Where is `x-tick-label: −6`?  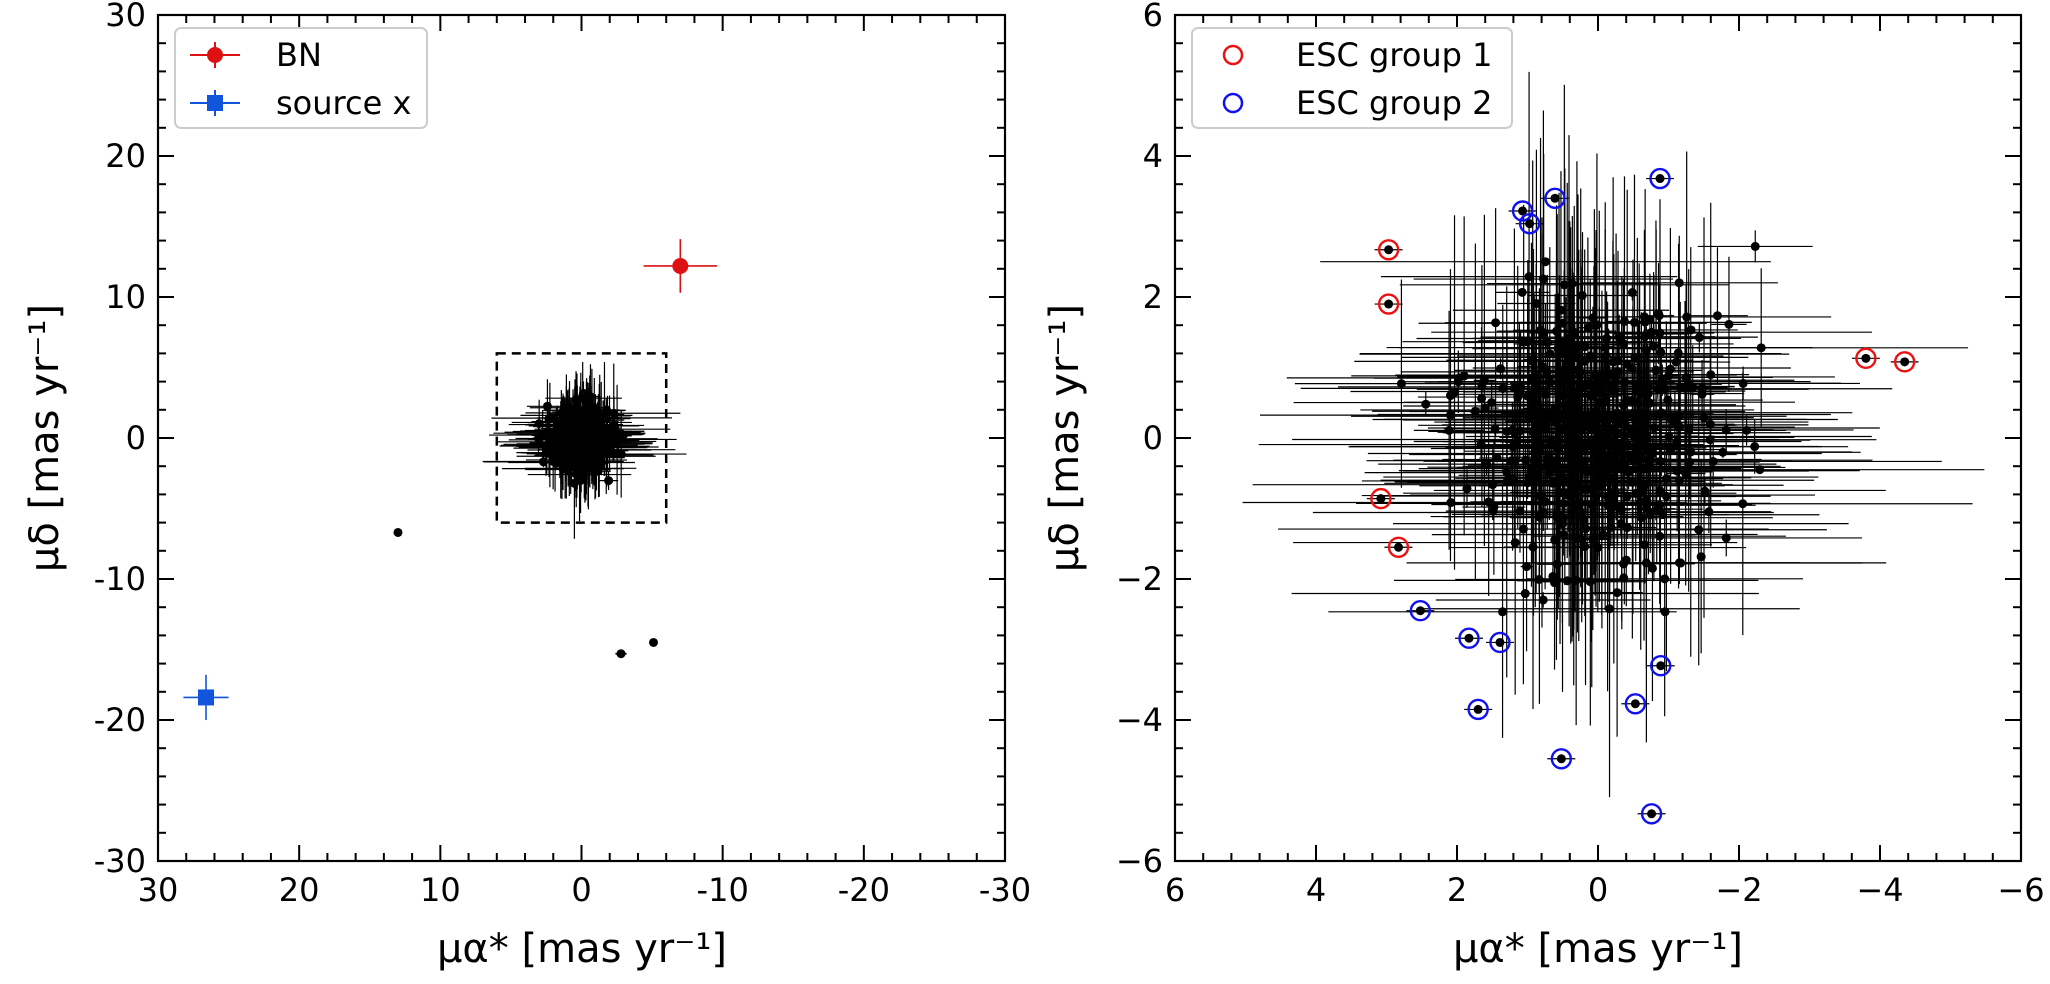 x-tick-label: −6 is located at coordinates (2020, 890).